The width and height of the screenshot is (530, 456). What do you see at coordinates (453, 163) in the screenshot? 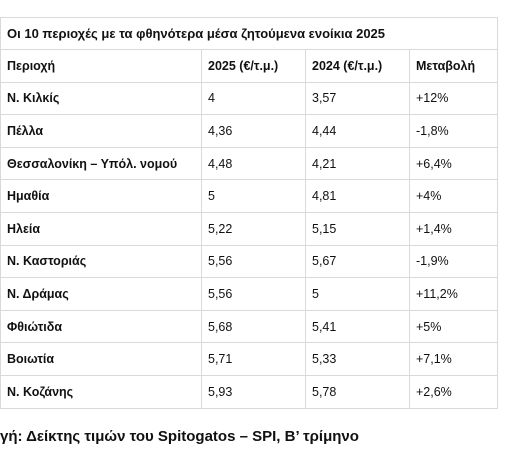
I see `cell-change: +6,4%` at bounding box center [453, 163].